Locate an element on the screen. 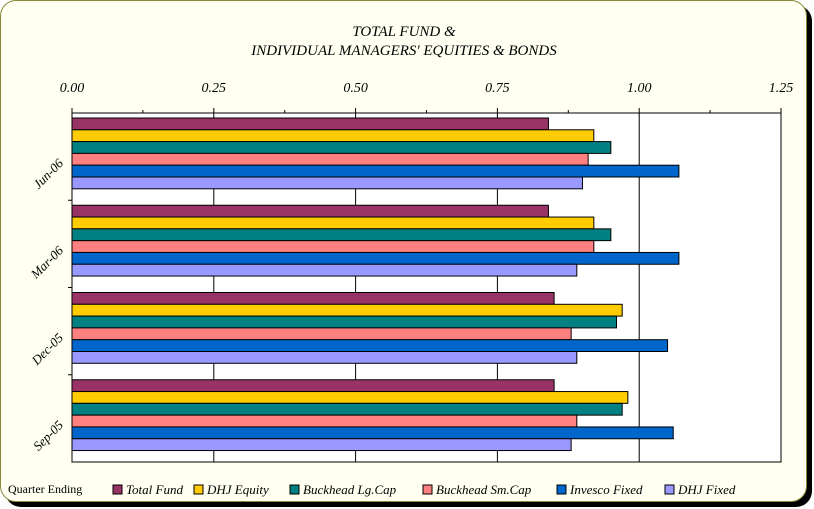 The image size is (814, 509). legend-entry: Total Fund is located at coordinates (154, 489).